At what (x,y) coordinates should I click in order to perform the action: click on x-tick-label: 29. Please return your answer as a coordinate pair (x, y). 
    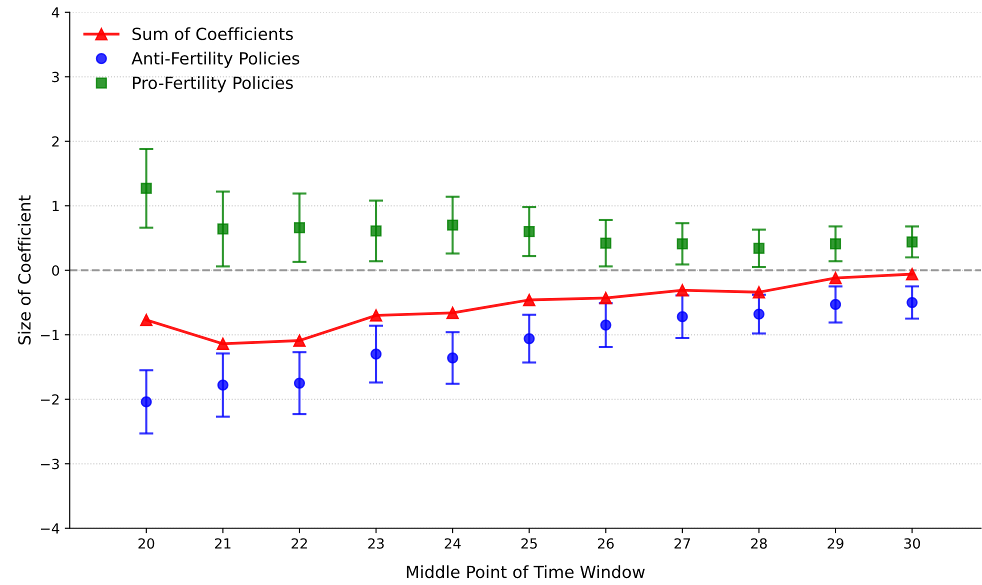
    Looking at the image, I should click on (836, 543).